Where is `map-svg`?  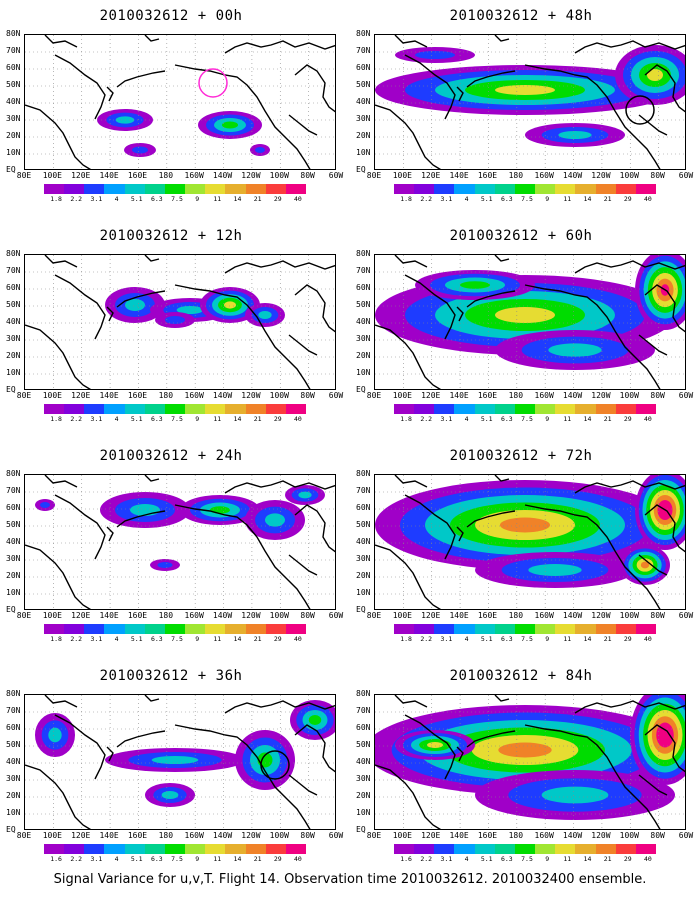
map-svg is located at coordinates (180, 542).